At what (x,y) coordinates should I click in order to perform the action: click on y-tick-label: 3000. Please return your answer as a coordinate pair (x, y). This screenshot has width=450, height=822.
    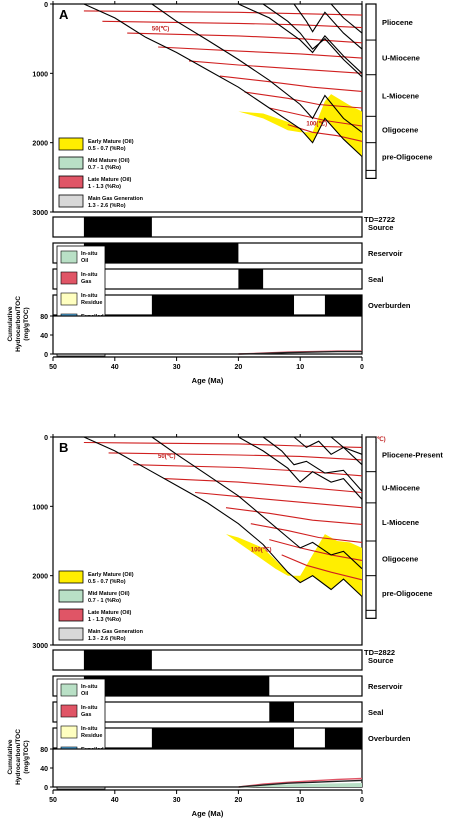
    Looking at the image, I should click on (40, 646).